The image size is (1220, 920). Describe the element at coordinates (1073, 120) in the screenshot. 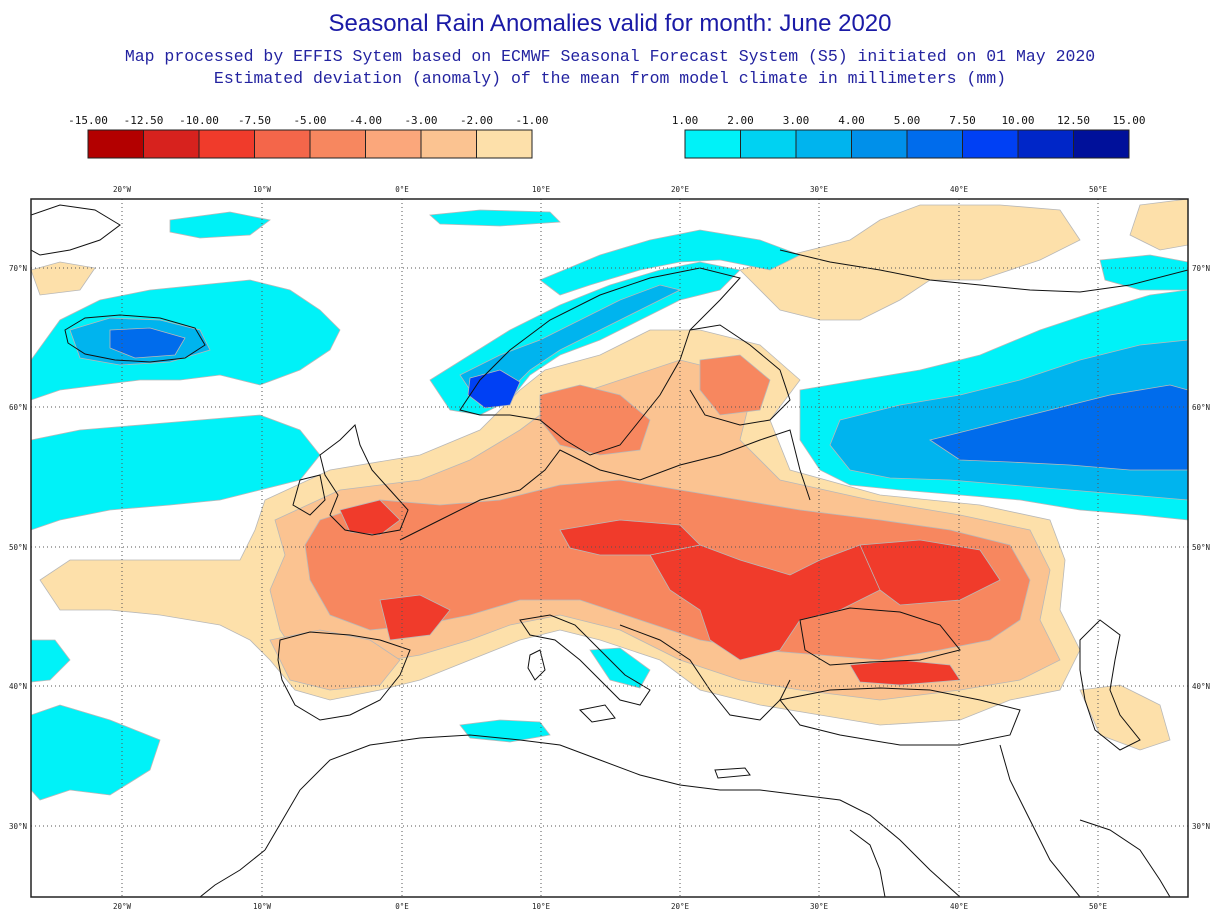

I see `legend-positive-label-7: 12.50` at that location.